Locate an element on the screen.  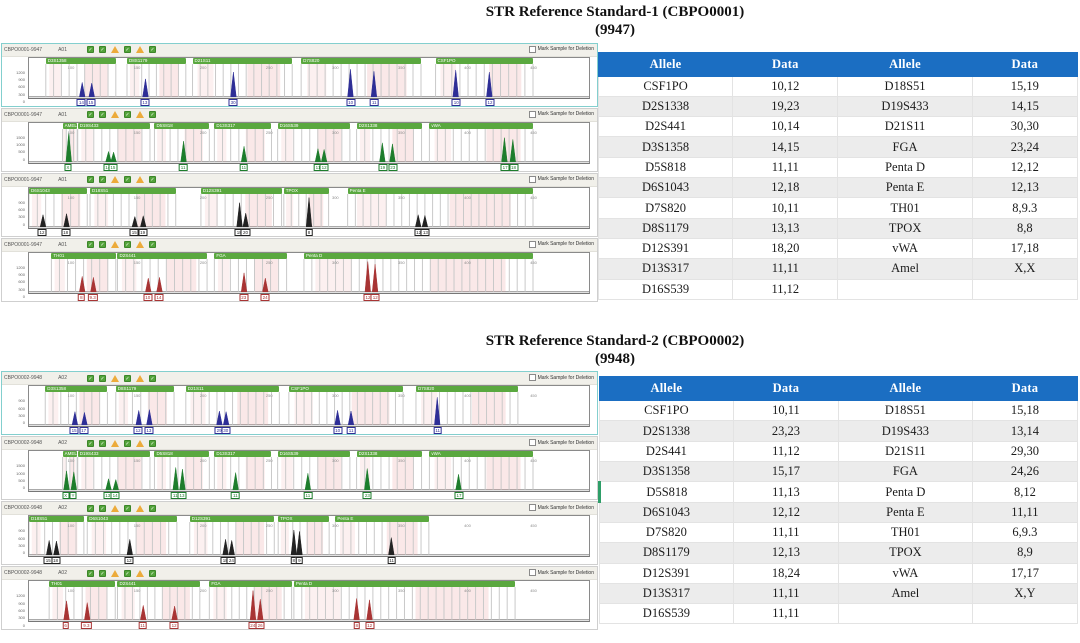
marker-bar: D12S391 is located at coordinates (241, 190).